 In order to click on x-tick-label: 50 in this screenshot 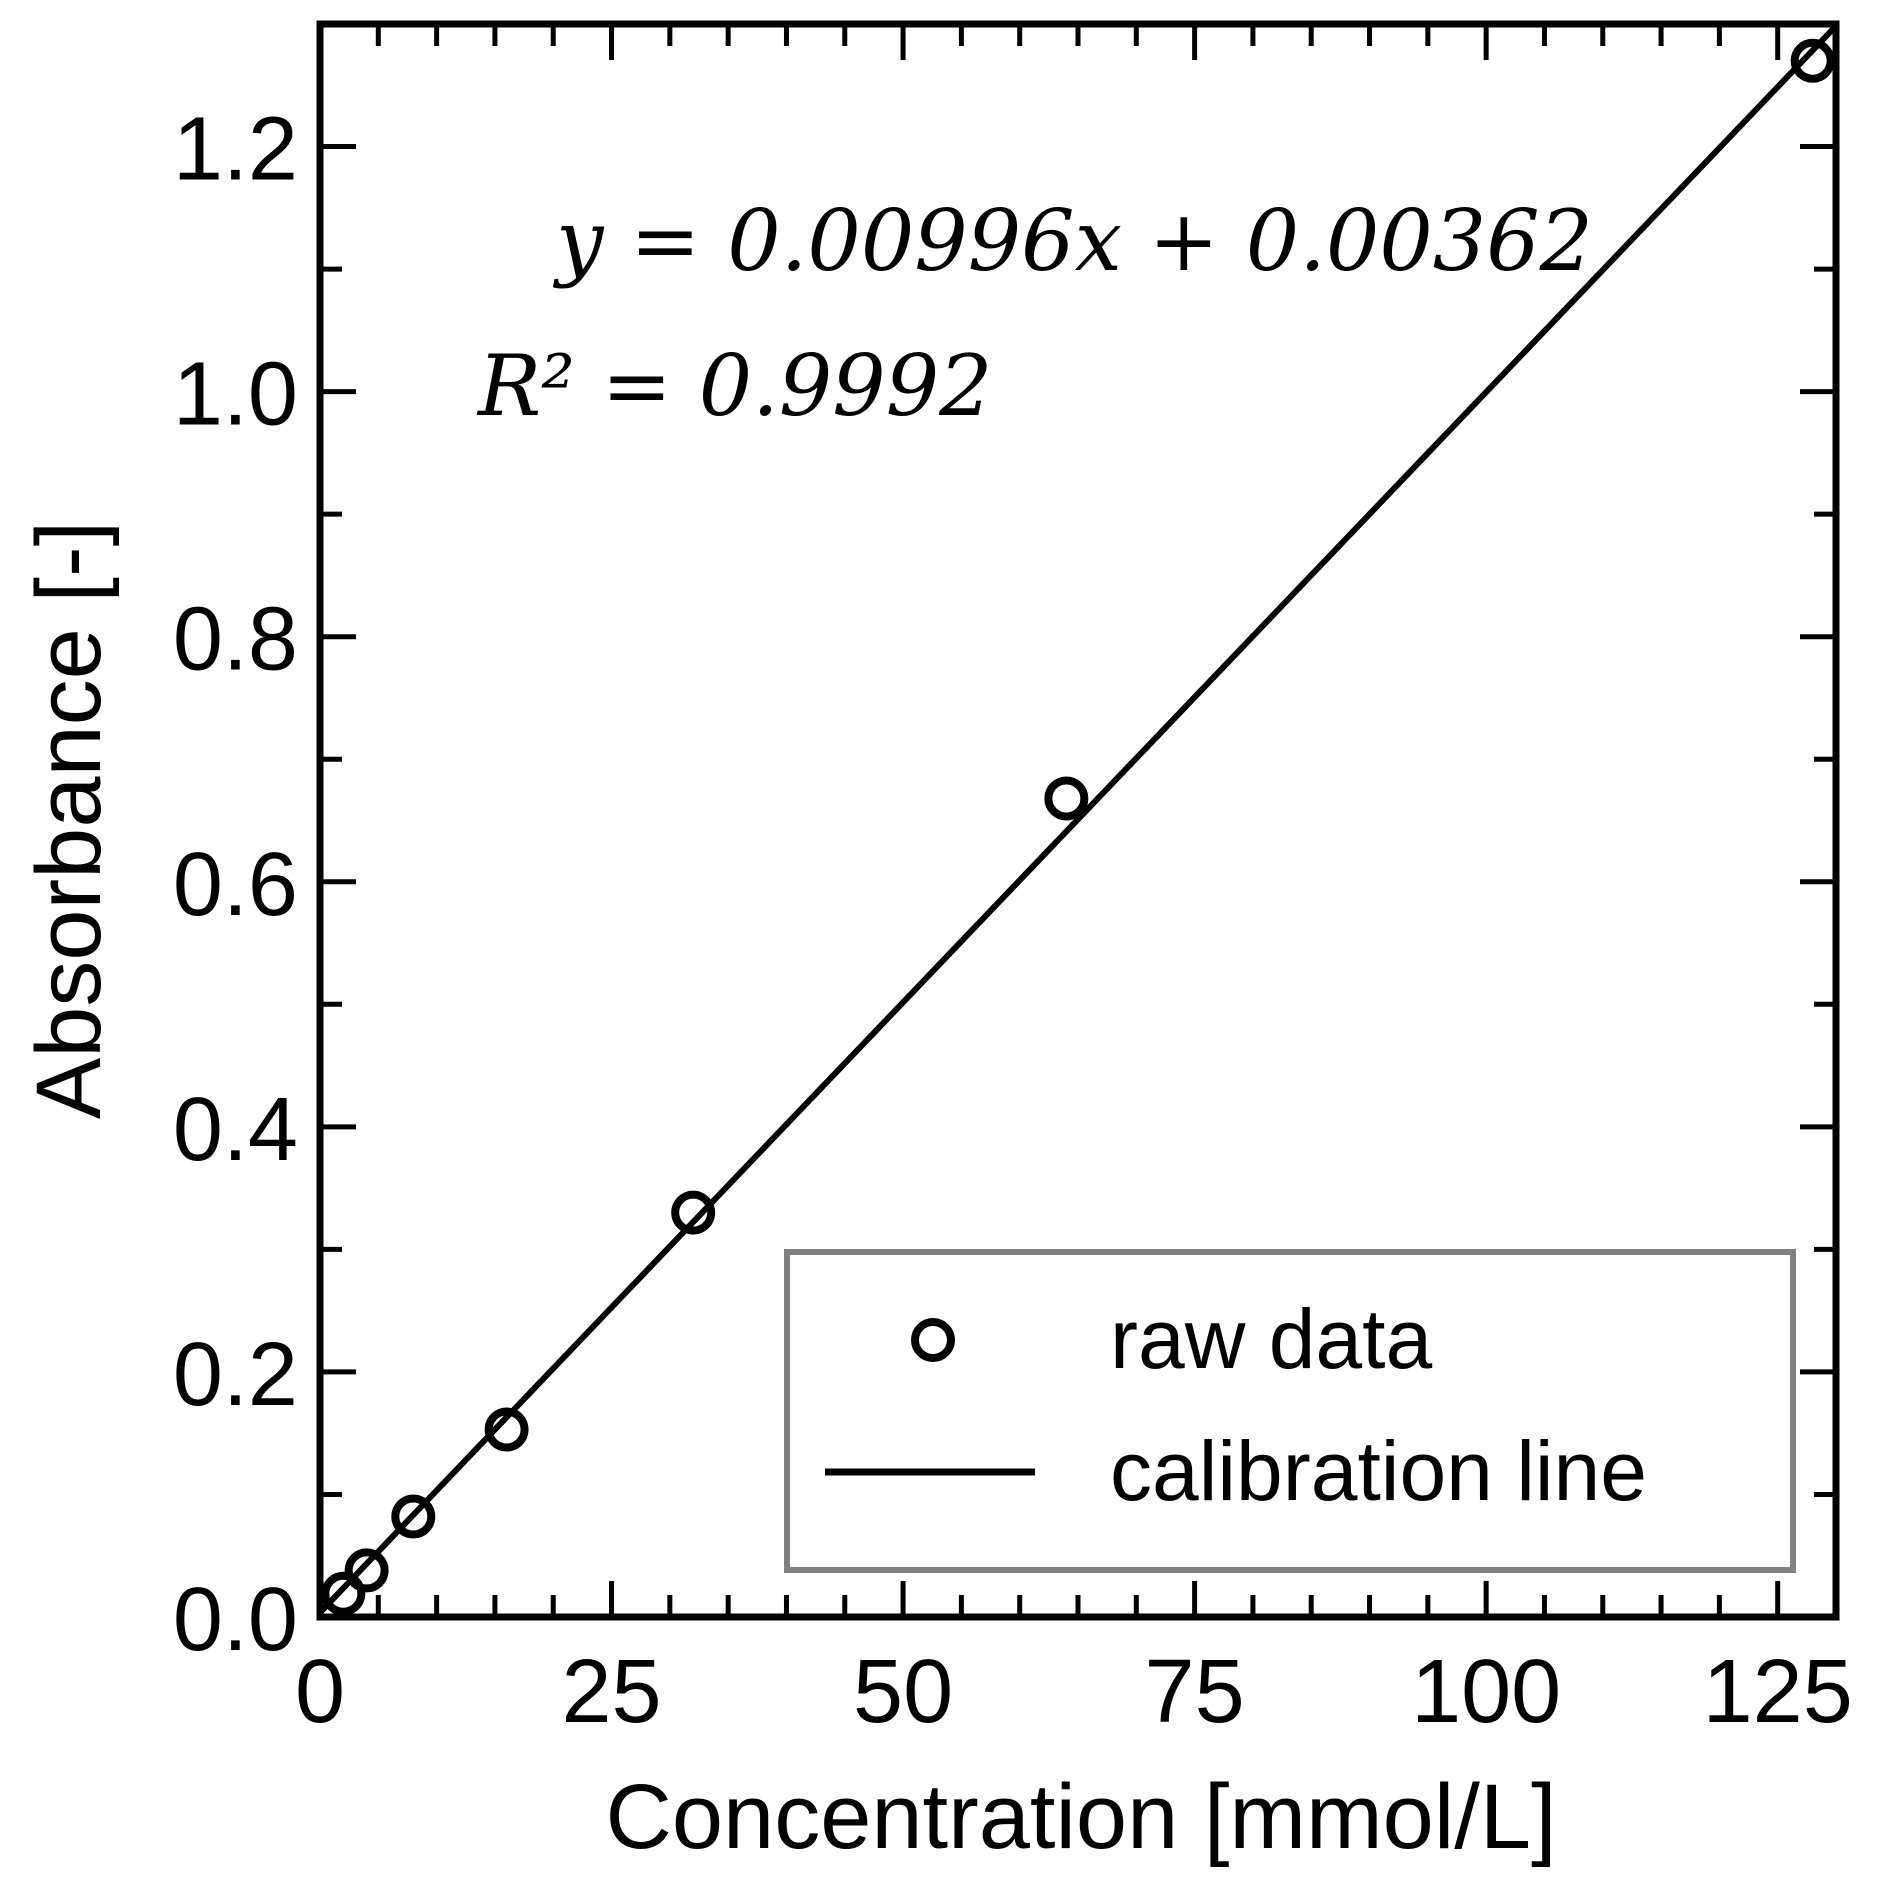, I will do `click(903, 1692)`.